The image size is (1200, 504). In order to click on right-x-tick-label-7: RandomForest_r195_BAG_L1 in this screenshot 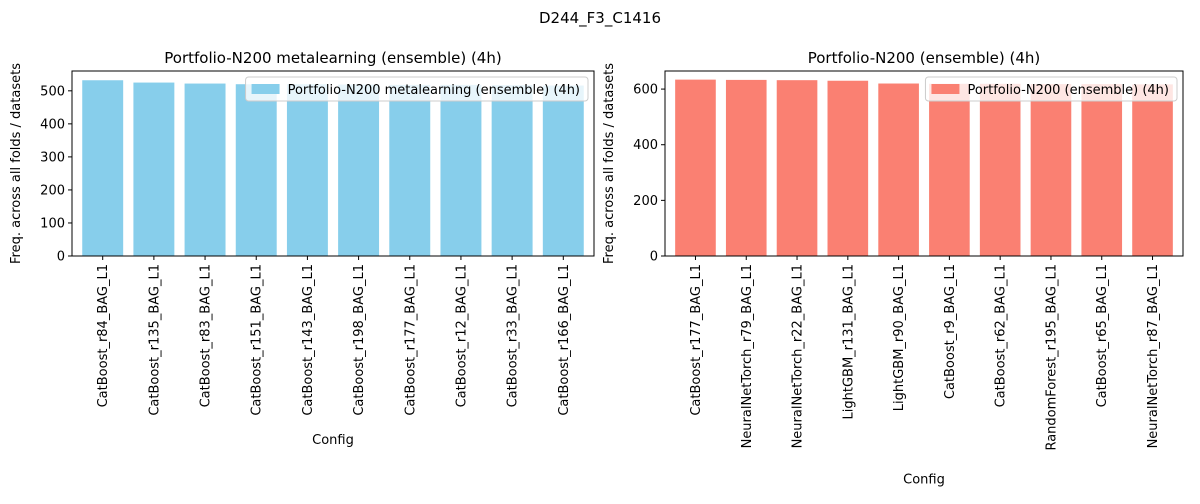, I will do `click(1051, 357)`.